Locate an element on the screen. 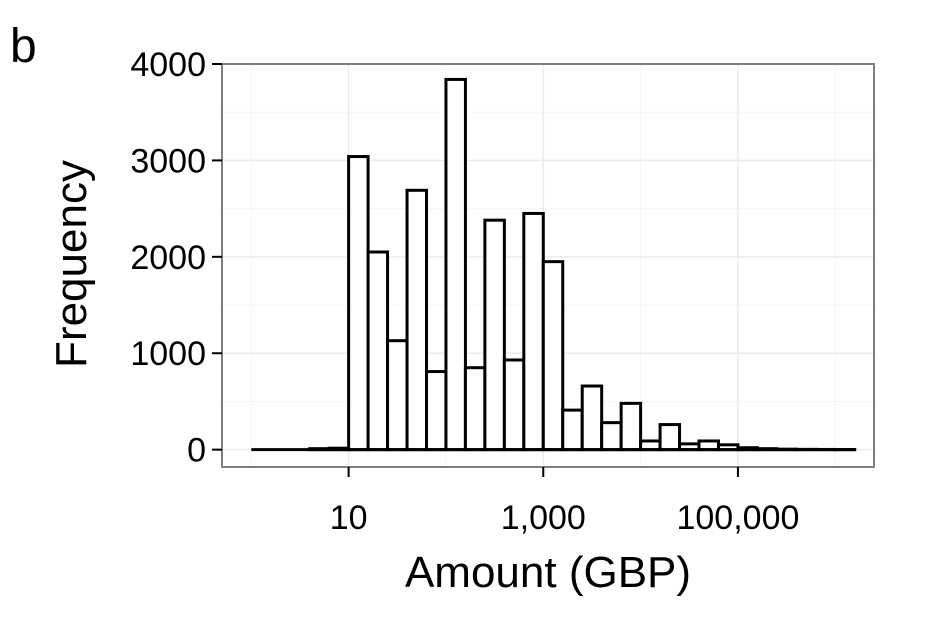 The image size is (936, 637). x-tick-label: 100,000 is located at coordinates (737, 518).